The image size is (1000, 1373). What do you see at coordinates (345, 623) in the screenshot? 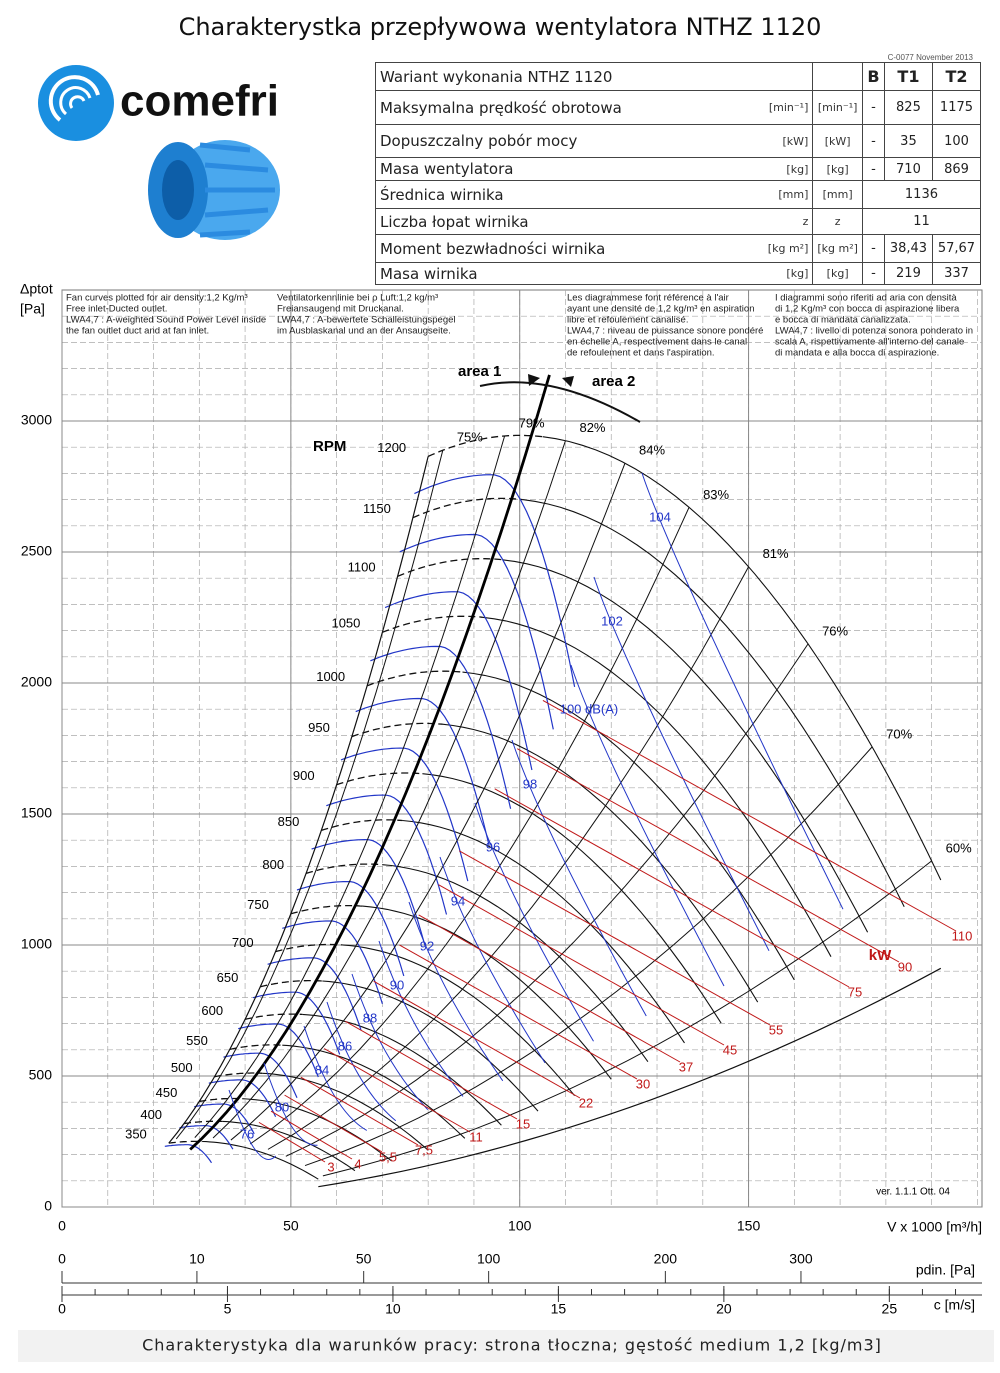
I see `rpm-label: 1050` at bounding box center [345, 623].